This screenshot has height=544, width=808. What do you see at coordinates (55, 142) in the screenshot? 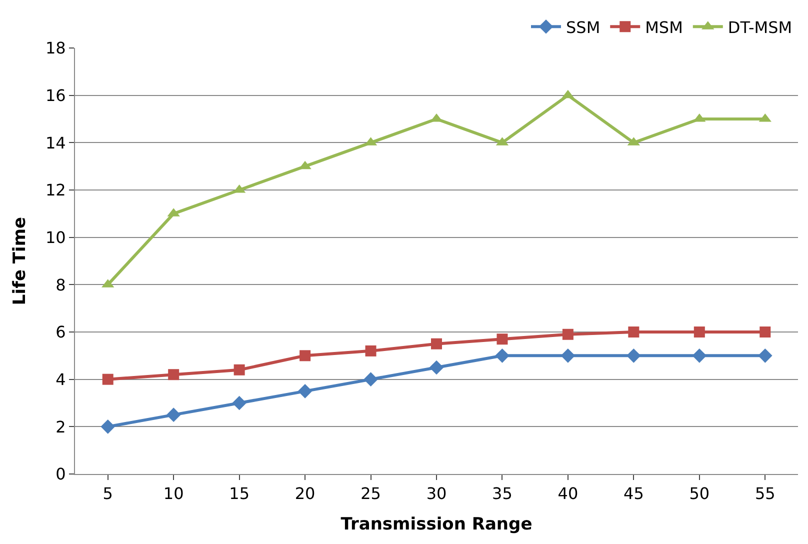
I see `y-tick-label: 14` at bounding box center [55, 142].